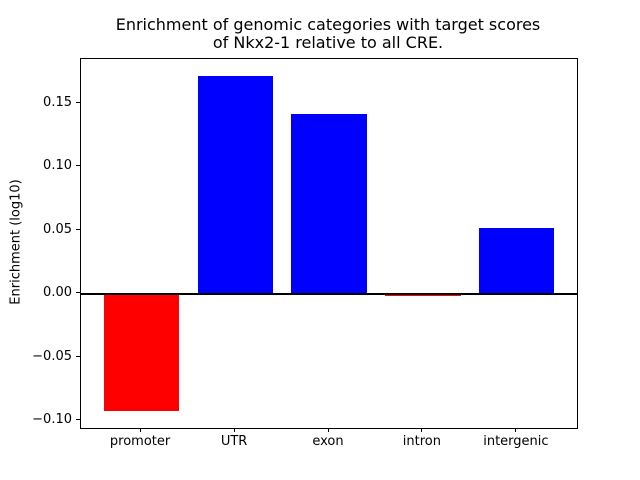  Describe the element at coordinates (517, 260) in the screenshot. I see `bar-intergenic` at that location.